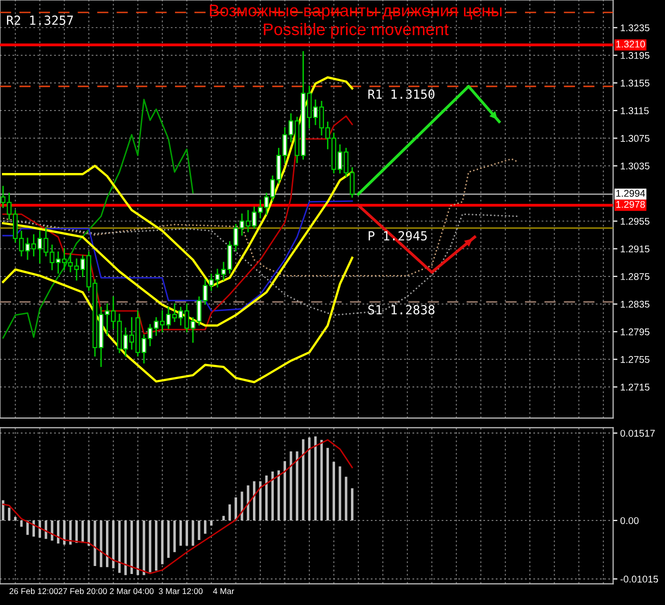  I want to click on ref-line-label: R1 1.3150, so click(401, 94).